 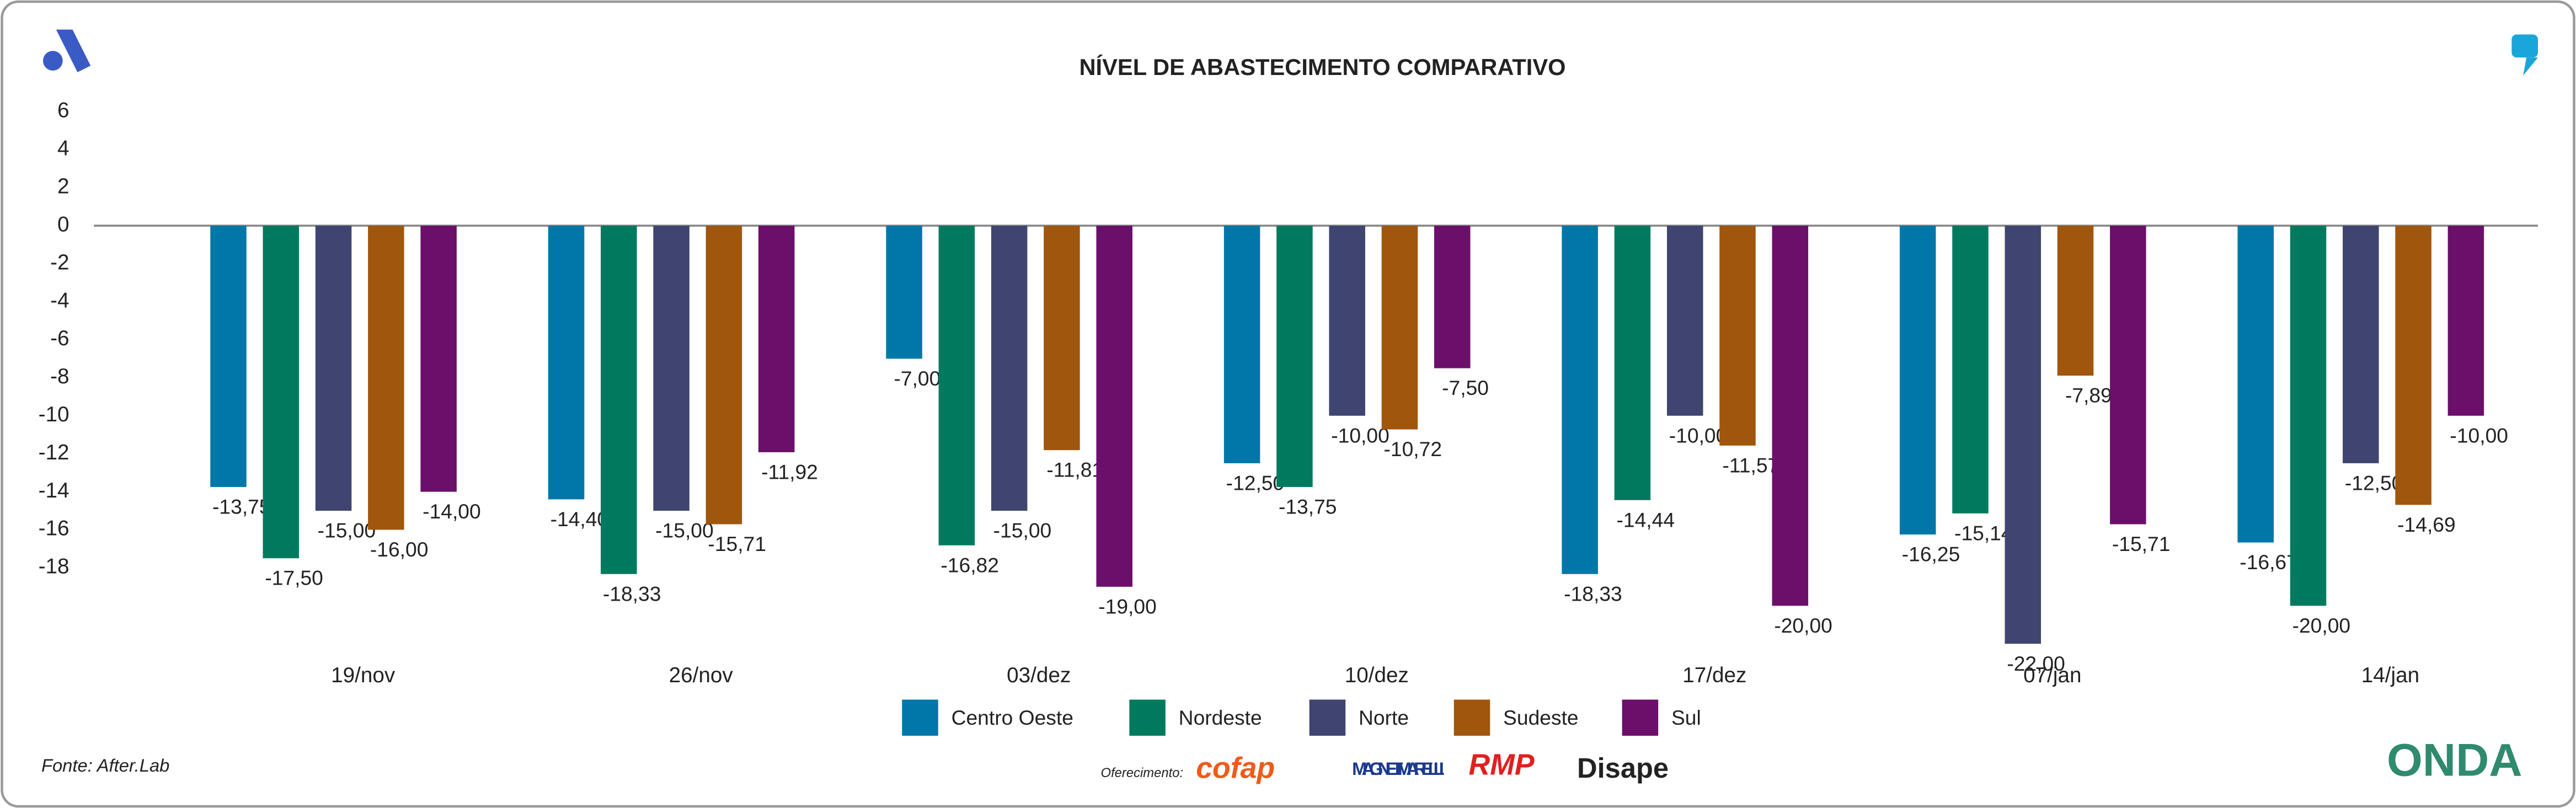 What do you see at coordinates (54, 490) in the screenshot?
I see `y-tick-label: -14` at bounding box center [54, 490].